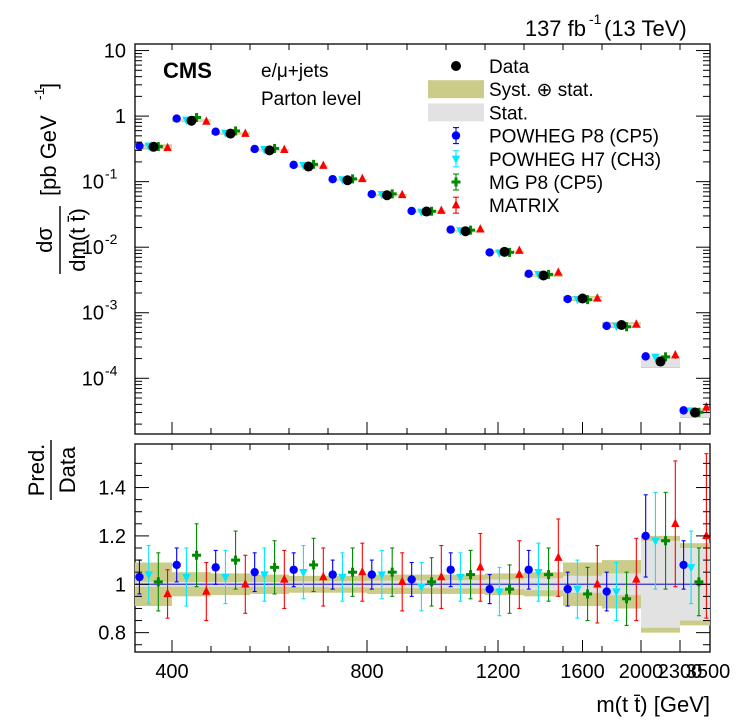 The height and width of the screenshot is (722, 747). I want to click on legend-item: Stat., so click(478, 113).